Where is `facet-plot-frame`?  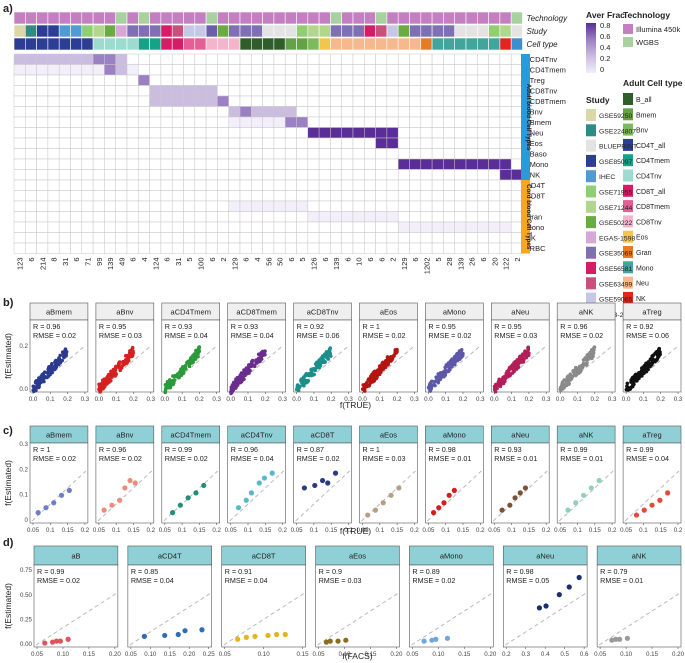 facet-plot-frame is located at coordinates (170, 606).